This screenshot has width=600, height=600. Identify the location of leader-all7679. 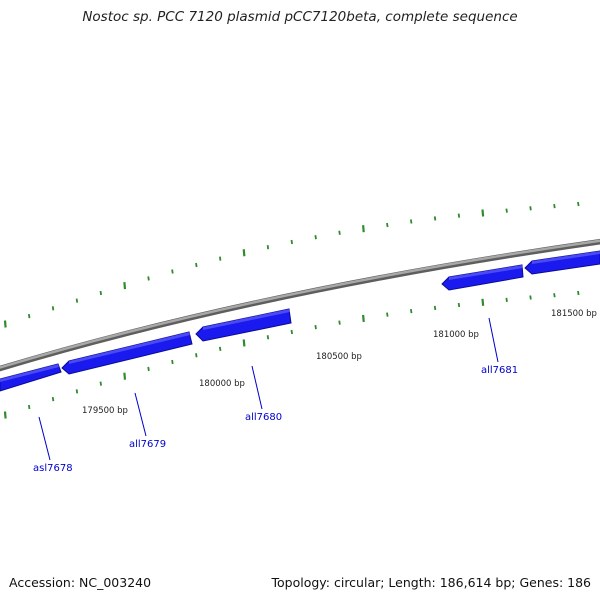
(140, 414).